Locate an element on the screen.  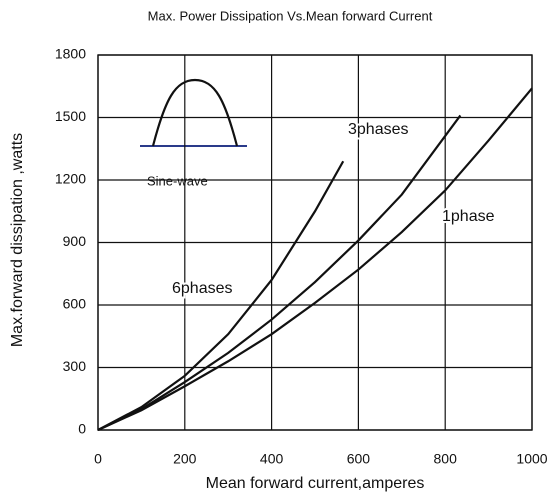
series-label: 6phases is located at coordinates (202, 288).